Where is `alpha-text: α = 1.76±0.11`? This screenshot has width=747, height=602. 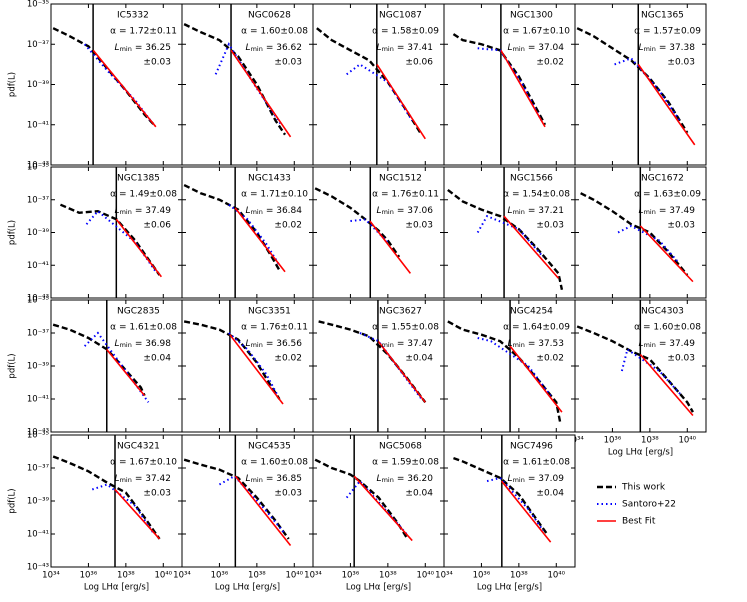 alpha-text: α = 1.76±0.11 is located at coordinates (274, 328).